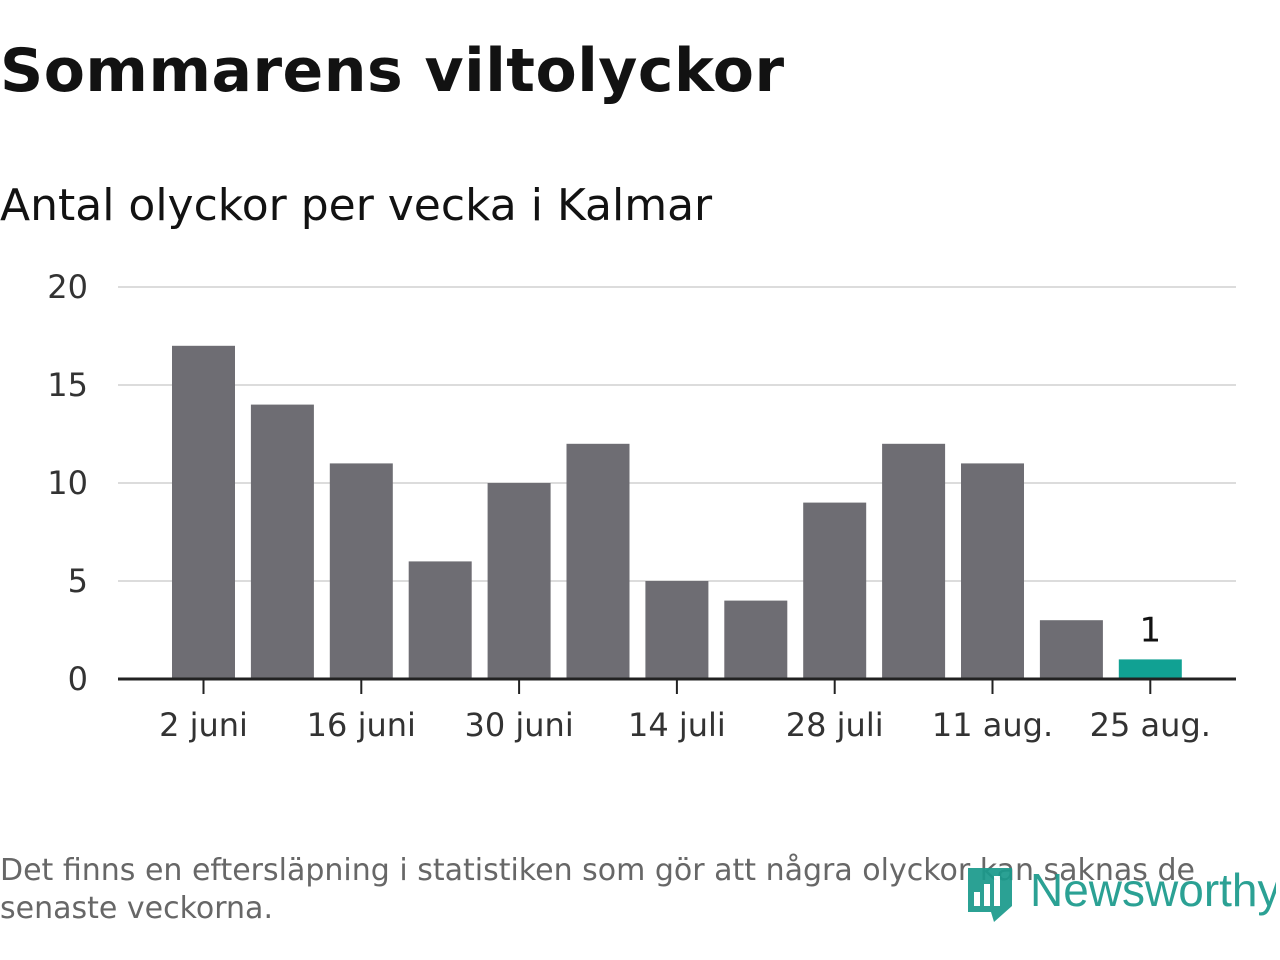  What do you see at coordinates (1153, 890) in the screenshot?
I see `logo-wordmark: Newsworthy` at bounding box center [1153, 890].